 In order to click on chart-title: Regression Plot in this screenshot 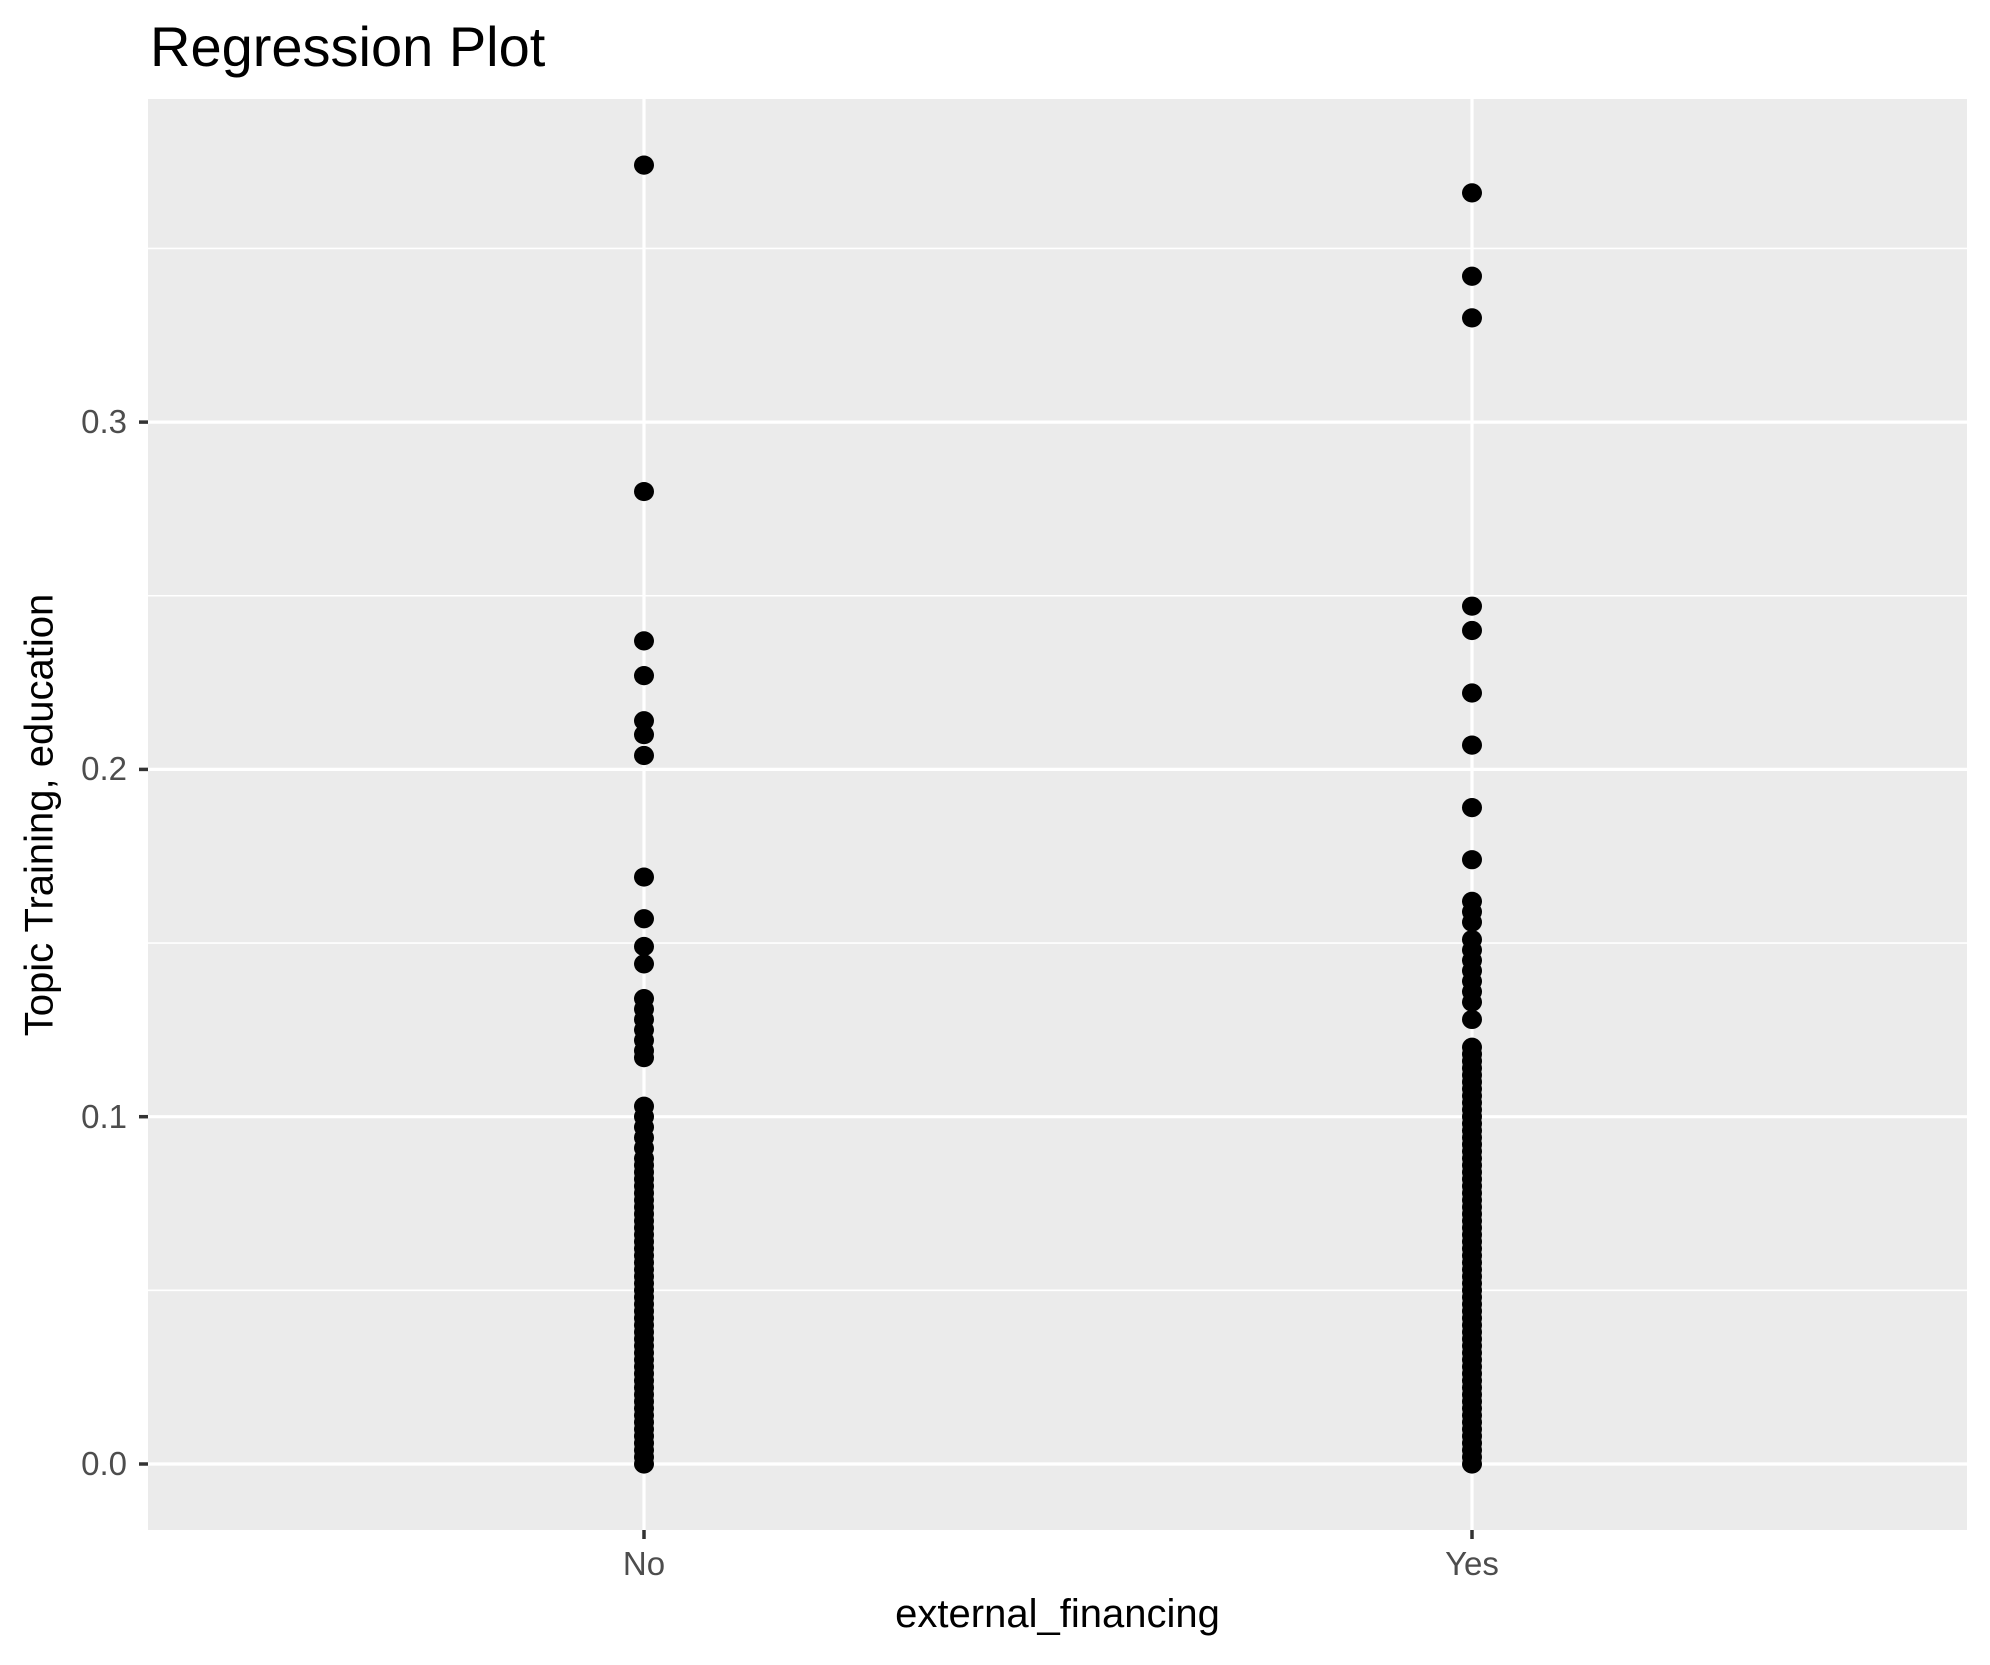, I will do `click(348, 46)`.